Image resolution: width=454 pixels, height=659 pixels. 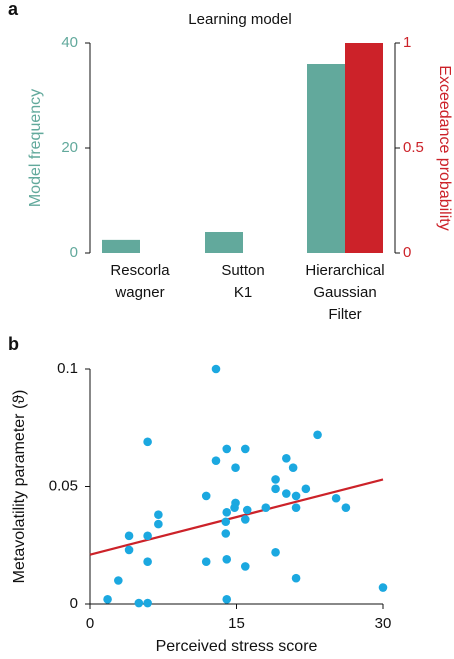 What do you see at coordinates (90, 623) in the screenshot?
I see `x-tick-label: 0` at bounding box center [90, 623].